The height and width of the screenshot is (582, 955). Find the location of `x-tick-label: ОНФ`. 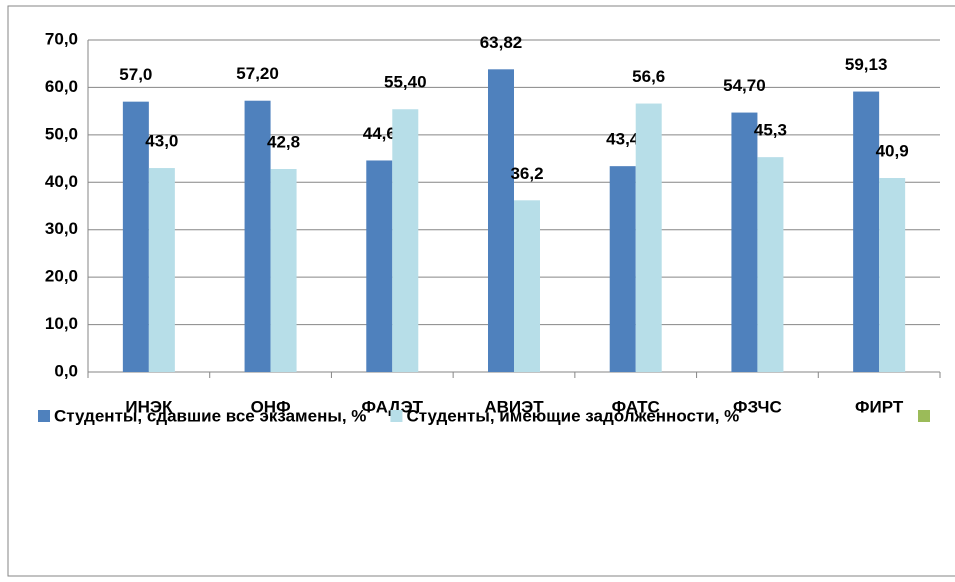

x-tick-label: ОНФ is located at coordinates (271, 406).